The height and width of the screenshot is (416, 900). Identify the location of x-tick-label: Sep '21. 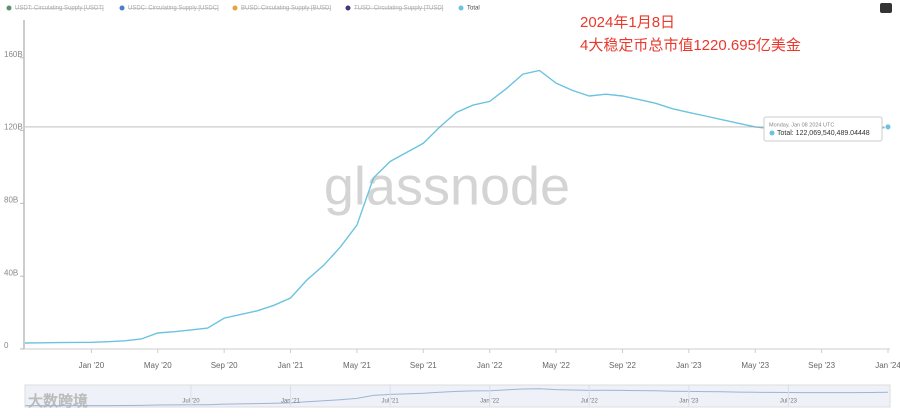
(423, 365).